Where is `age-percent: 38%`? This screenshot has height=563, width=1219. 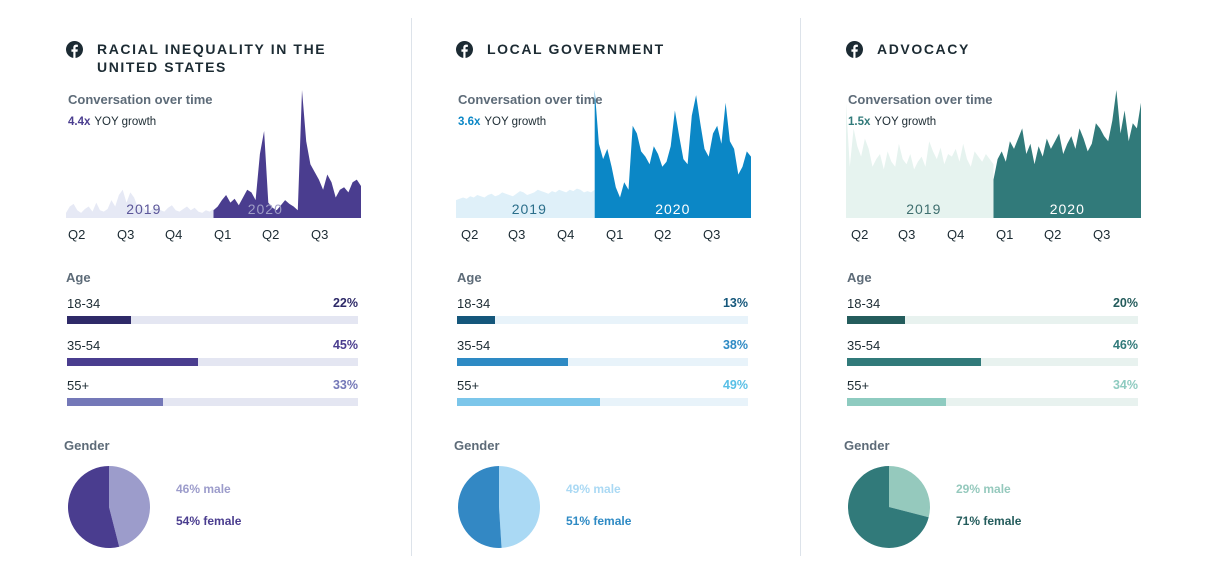
age-percent: 38% is located at coordinates (735, 345).